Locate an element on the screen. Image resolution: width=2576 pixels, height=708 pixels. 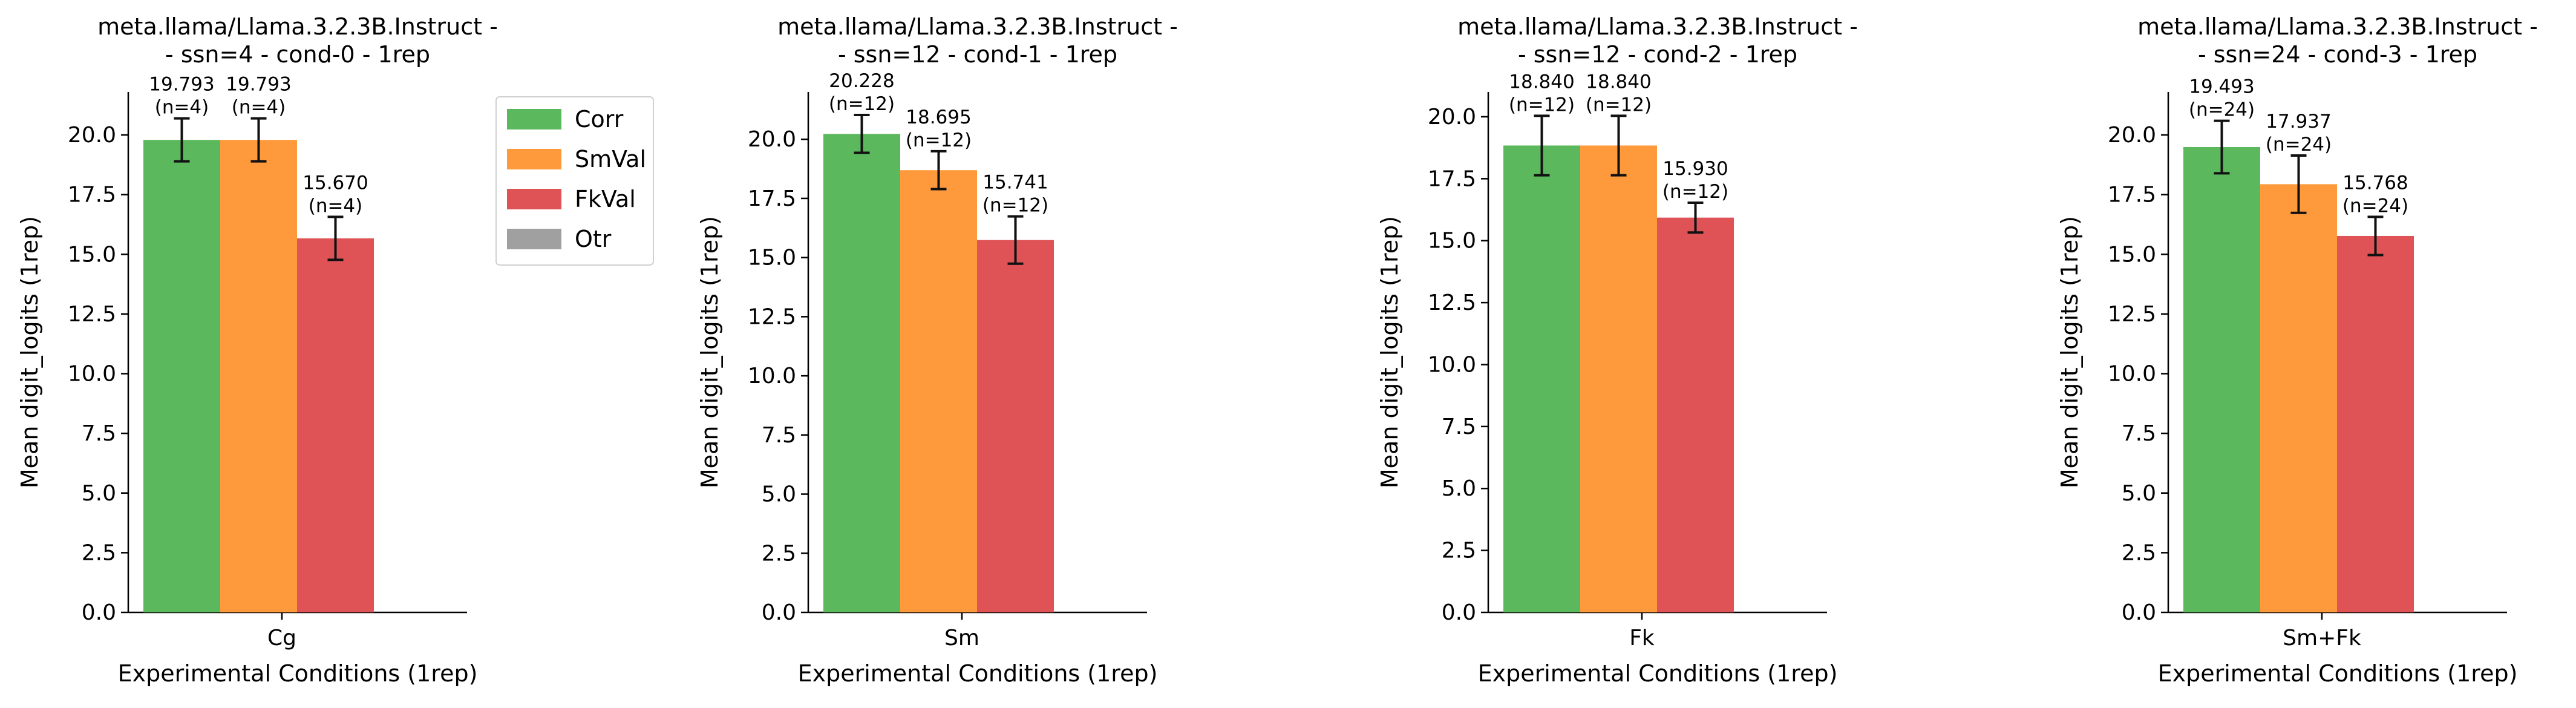
data-label-fkval-line: 15.741 is located at coordinates (1015, 183).